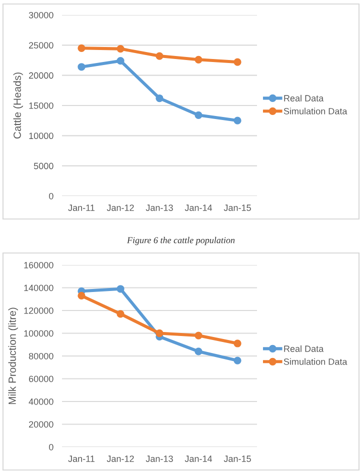 The width and height of the screenshot is (362, 473). I want to click on y-axis-title: Cattle (Heads), so click(18, 105).